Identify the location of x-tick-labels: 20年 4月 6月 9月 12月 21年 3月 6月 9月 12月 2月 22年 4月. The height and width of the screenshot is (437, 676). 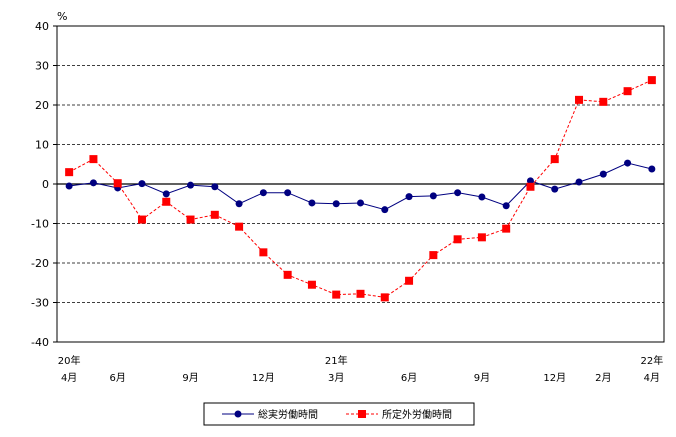
(360, 369).